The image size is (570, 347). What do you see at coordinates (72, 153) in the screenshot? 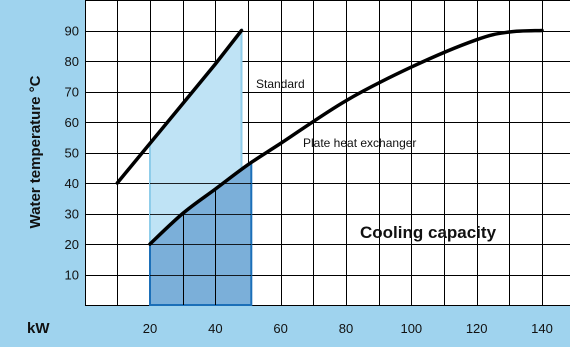
I see `y-tick-label: 50` at bounding box center [72, 153].